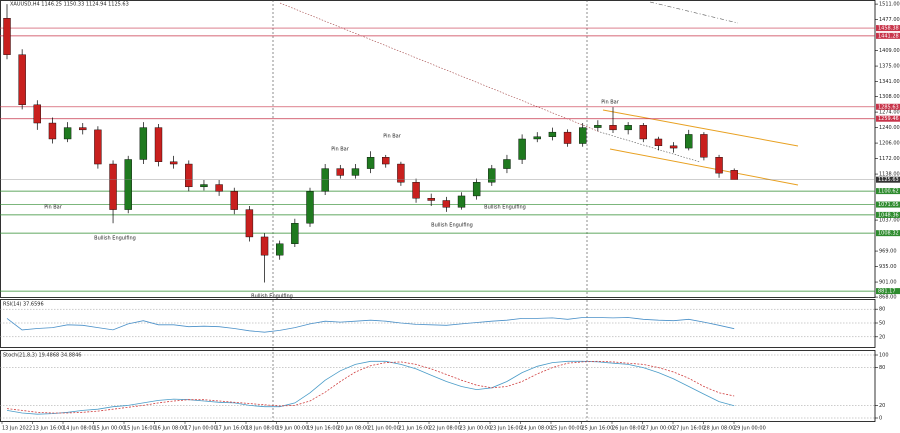 The height and width of the screenshot is (433, 900). Describe the element at coordinates (415, 429) in the screenshot. I see `x-tick-label: 21 Jun 16:00` at that location.